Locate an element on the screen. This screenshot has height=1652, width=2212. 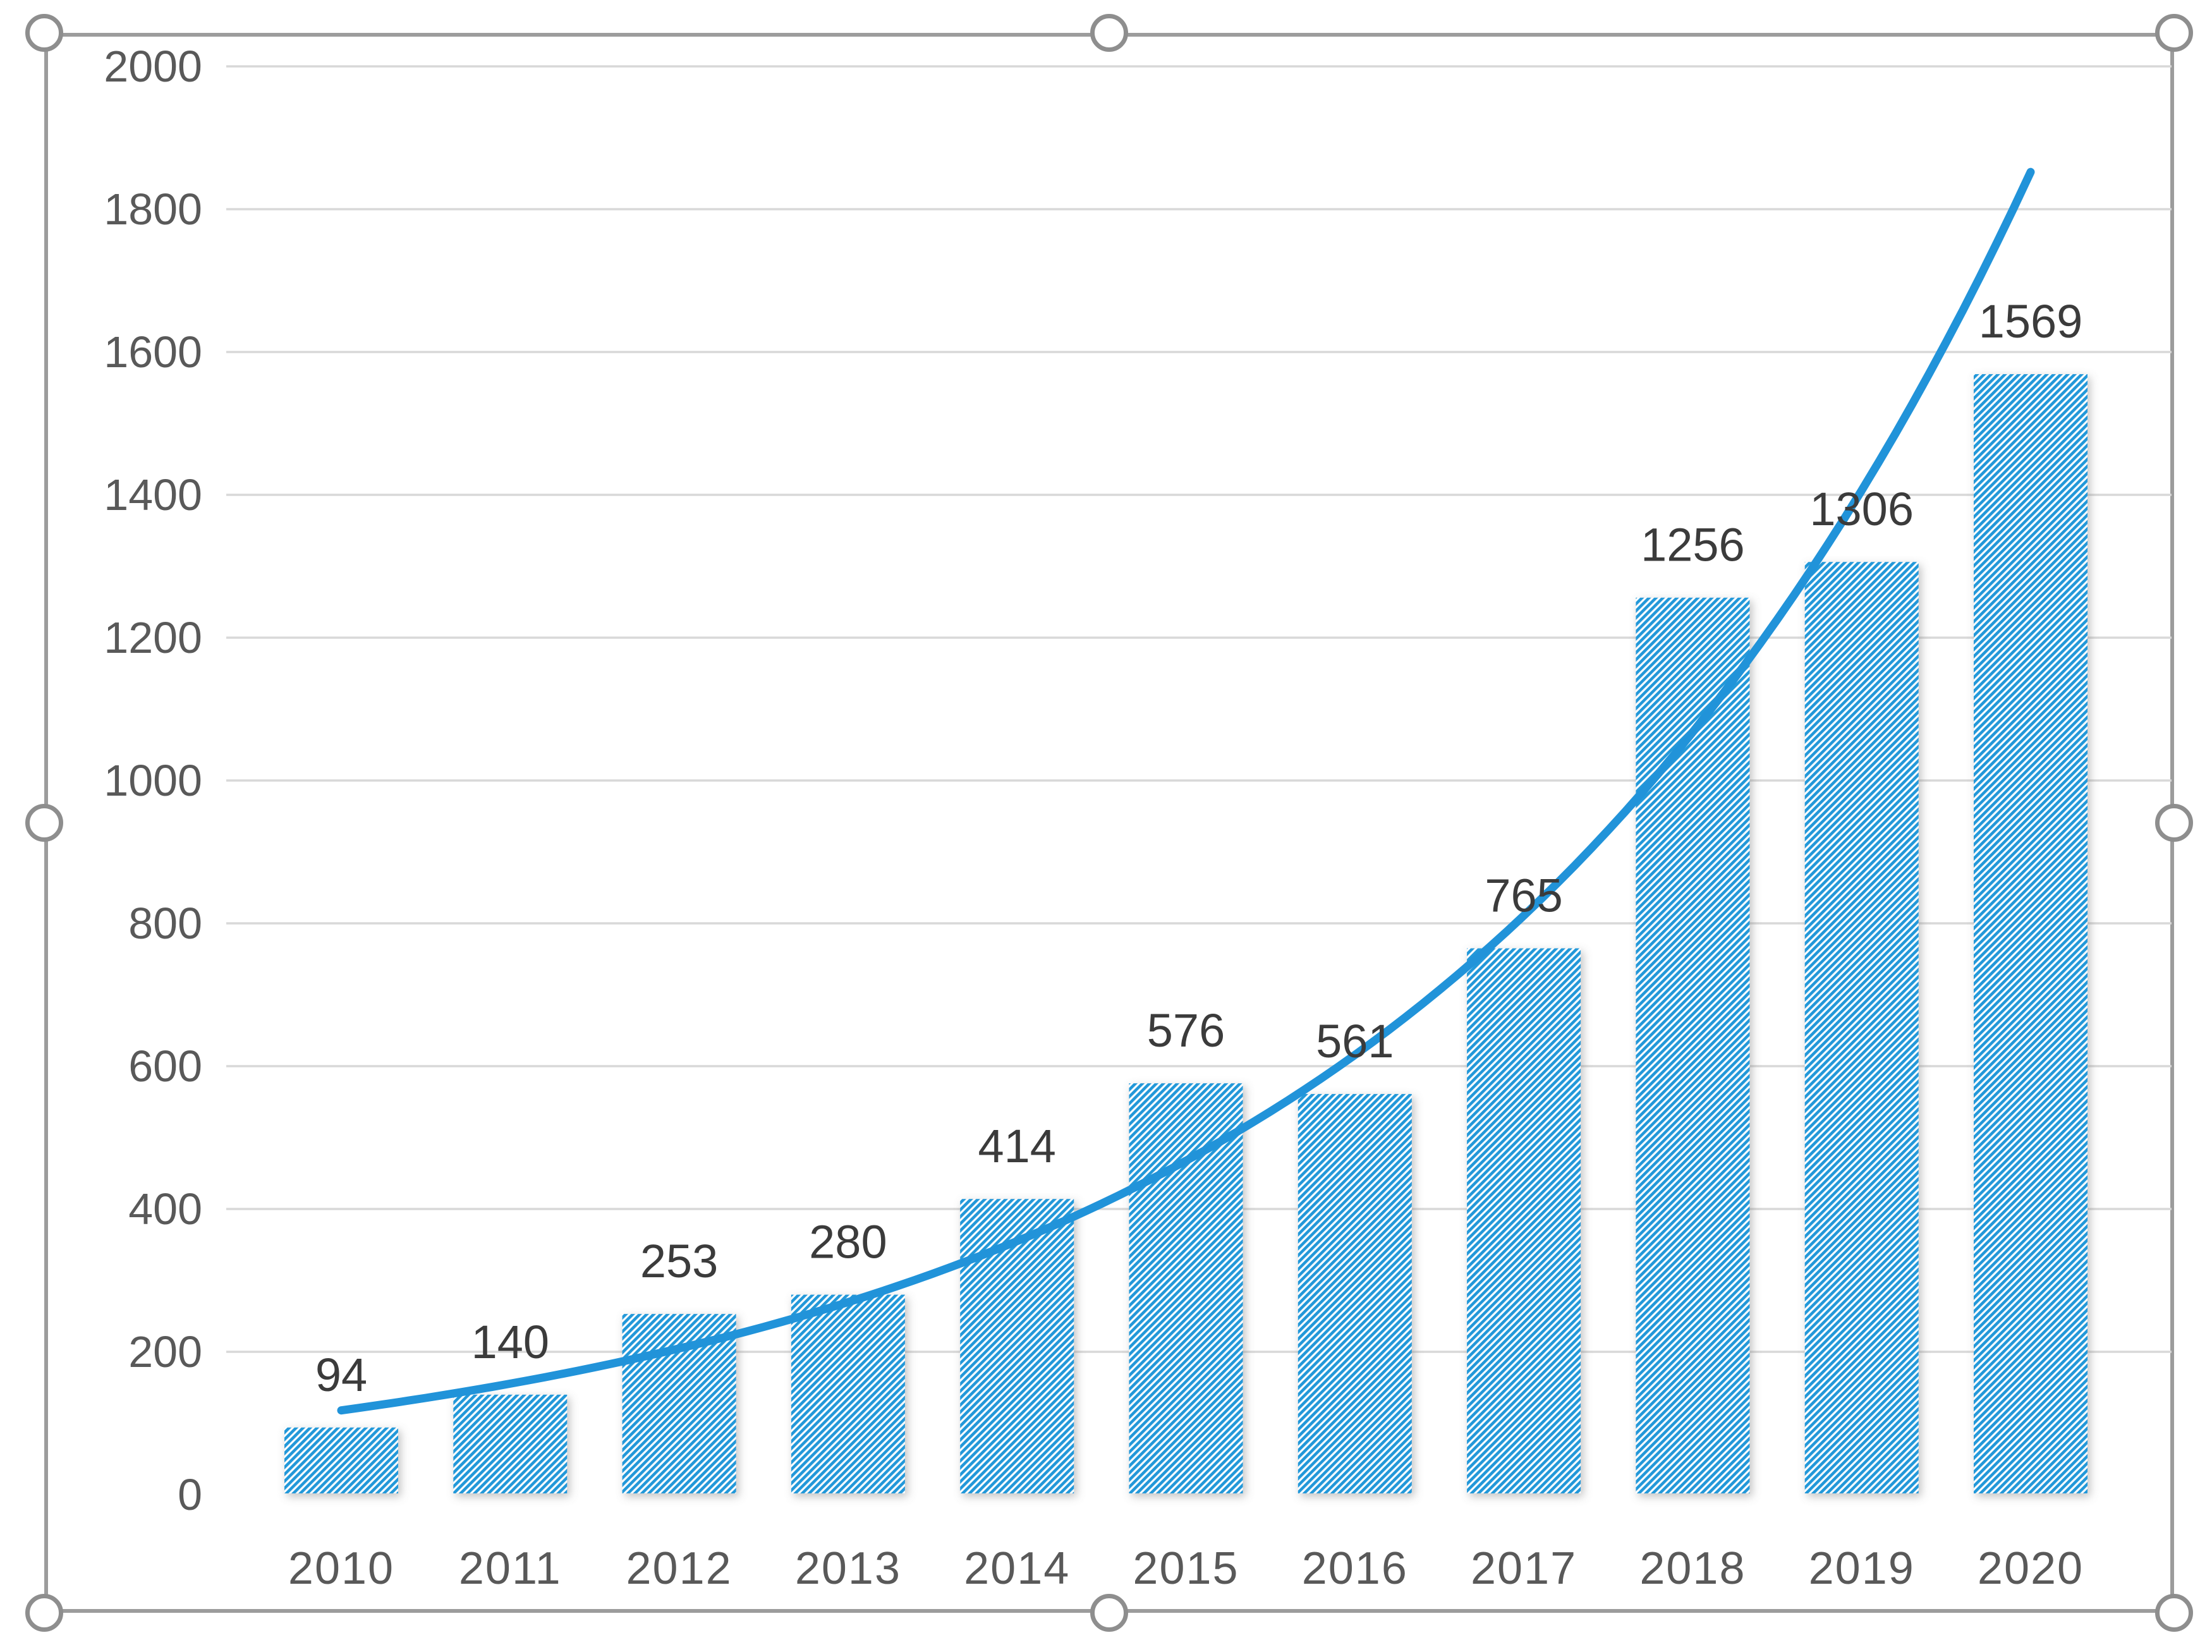
bar-2017 is located at coordinates (1524, 1220).